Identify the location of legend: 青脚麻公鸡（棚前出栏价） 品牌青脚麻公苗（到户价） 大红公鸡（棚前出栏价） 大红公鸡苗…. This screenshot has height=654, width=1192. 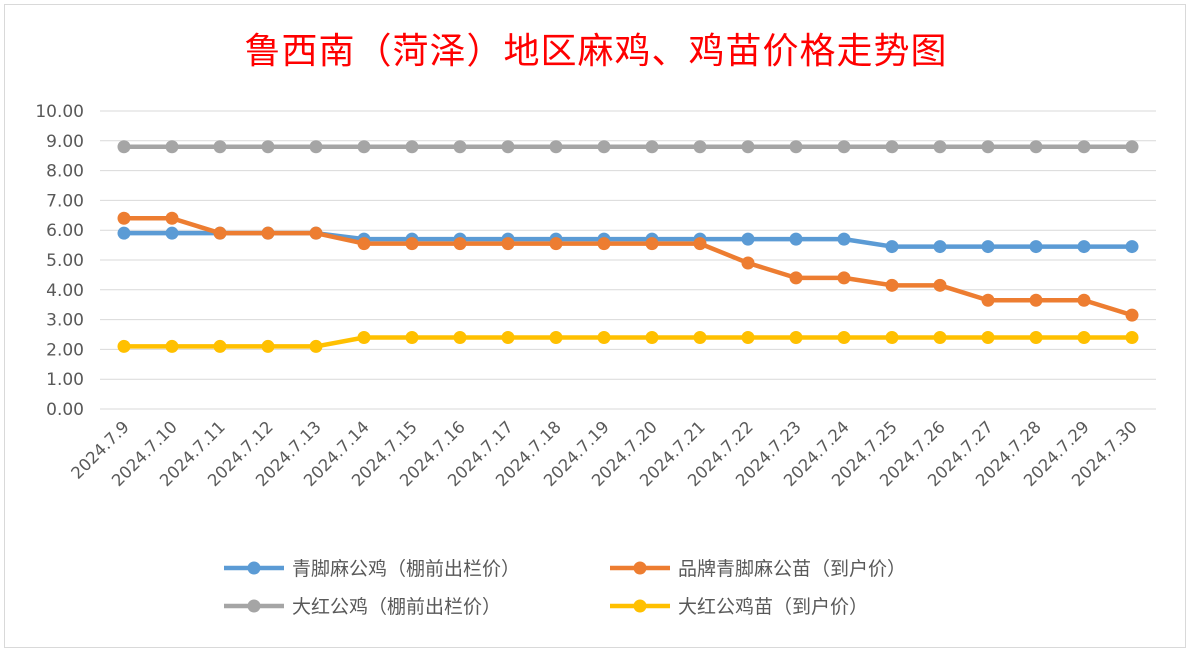
(565, 588).